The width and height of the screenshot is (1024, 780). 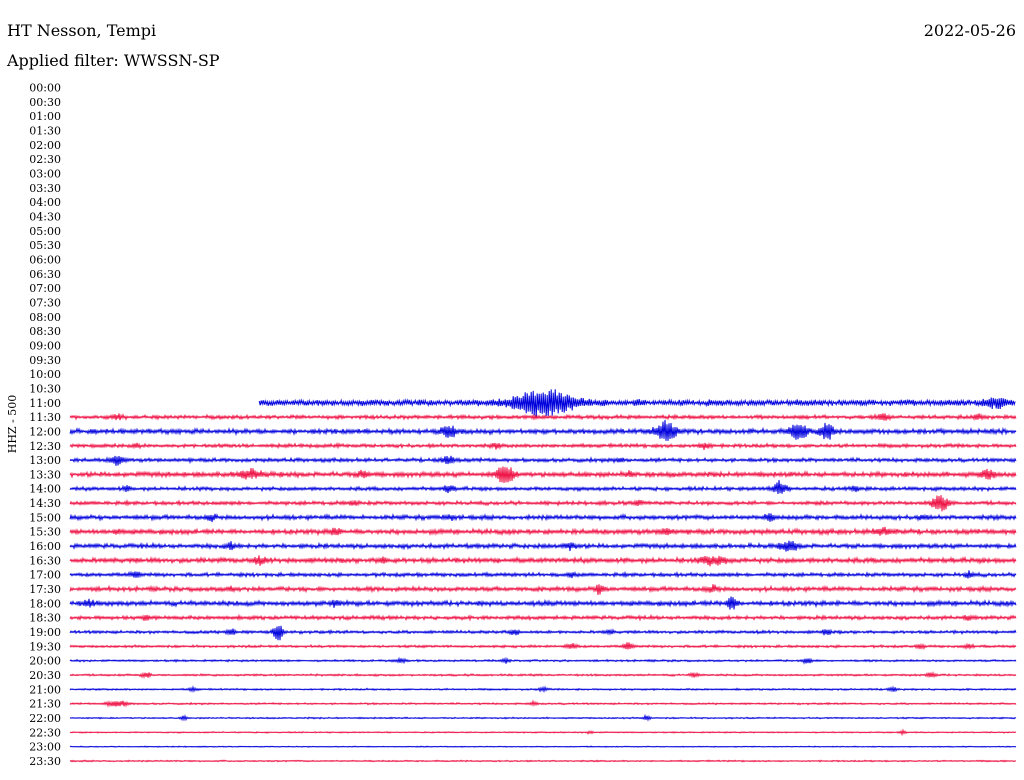 What do you see at coordinates (45, 374) in the screenshot?
I see `row-label: 10:00` at bounding box center [45, 374].